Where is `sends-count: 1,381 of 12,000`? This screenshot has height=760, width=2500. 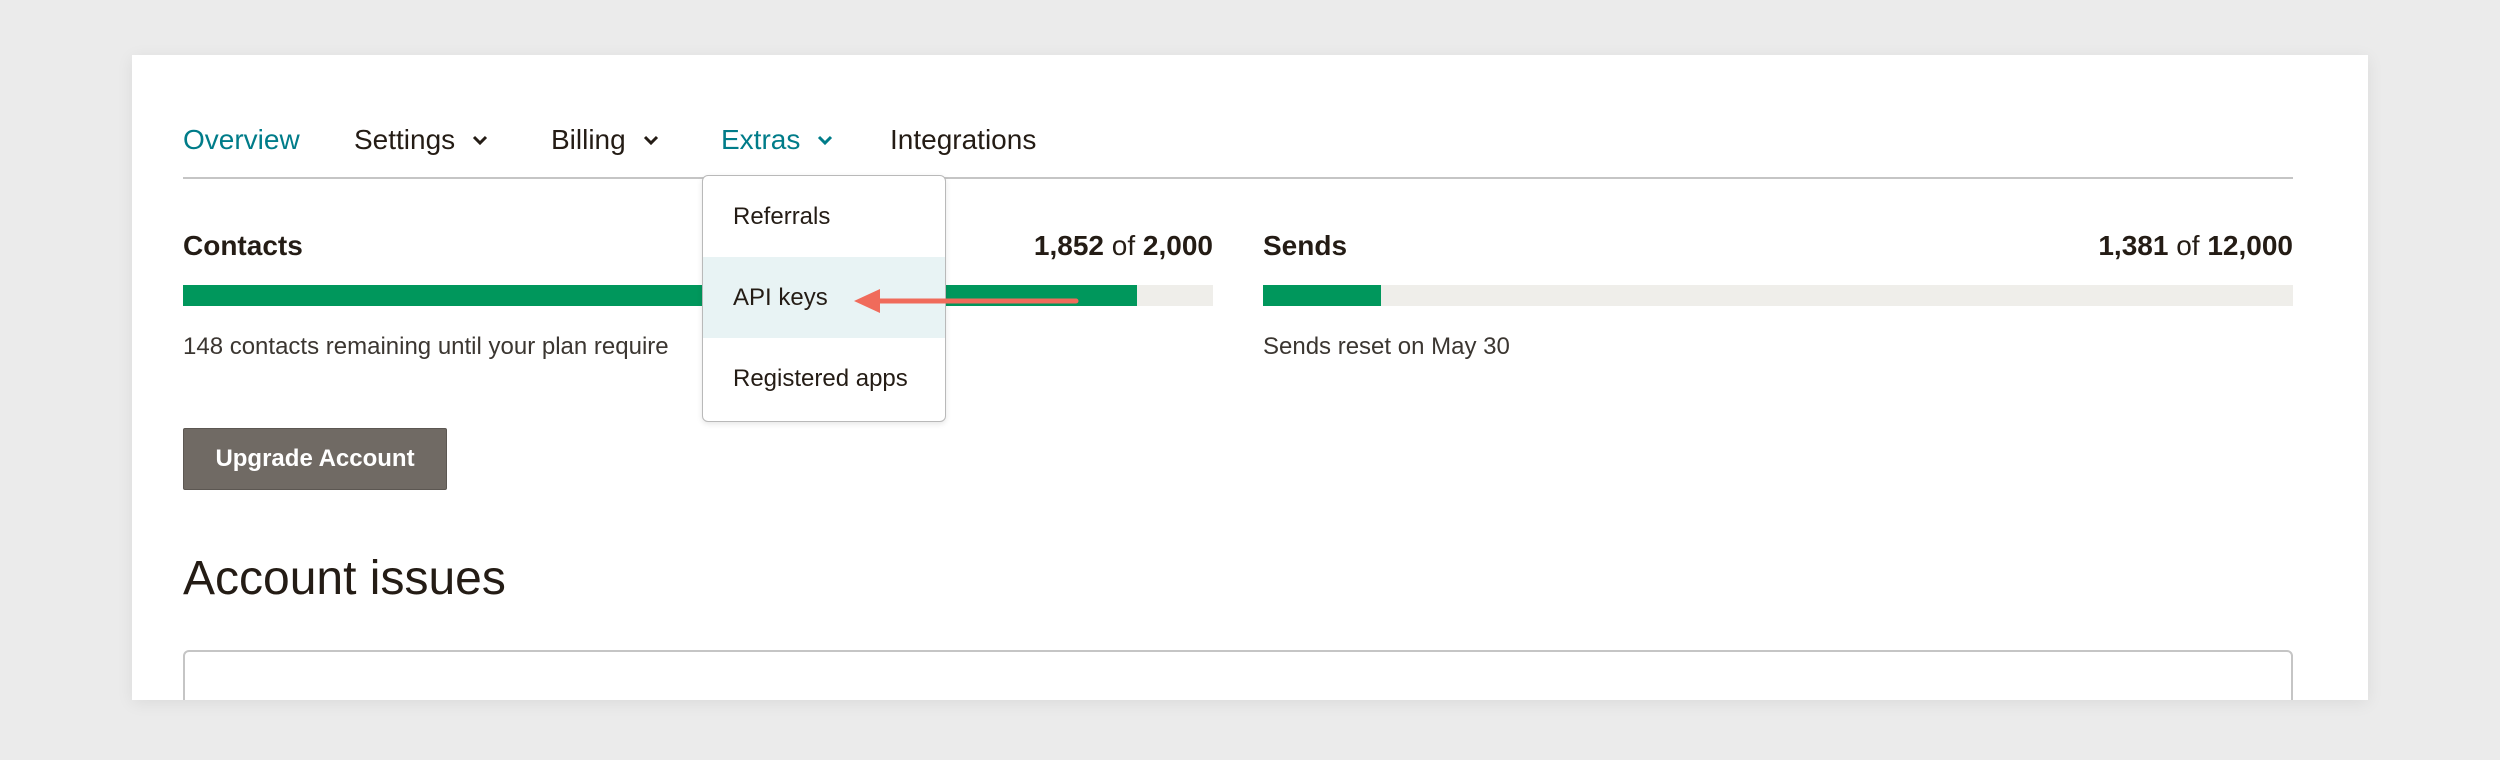
sends-count: 1,381 of 12,000 is located at coordinates (2195, 246).